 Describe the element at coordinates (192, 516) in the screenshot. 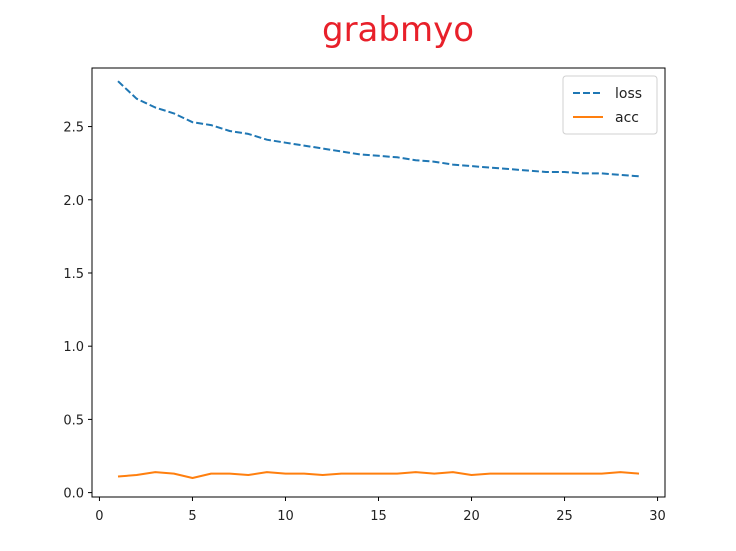

I see `x-tick-label: 5` at that location.